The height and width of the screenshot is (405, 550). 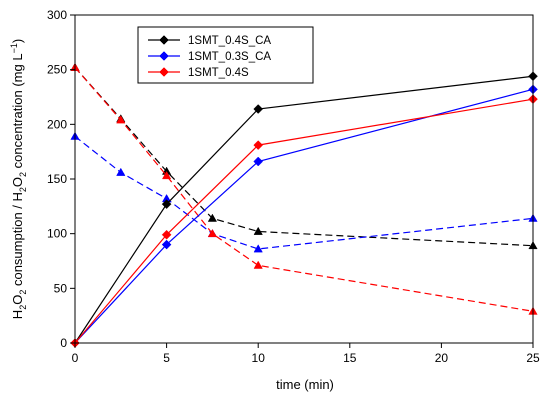 What do you see at coordinates (17, 241) in the screenshot?
I see `y-axis-title-part: consumption / H` at bounding box center [17, 241].